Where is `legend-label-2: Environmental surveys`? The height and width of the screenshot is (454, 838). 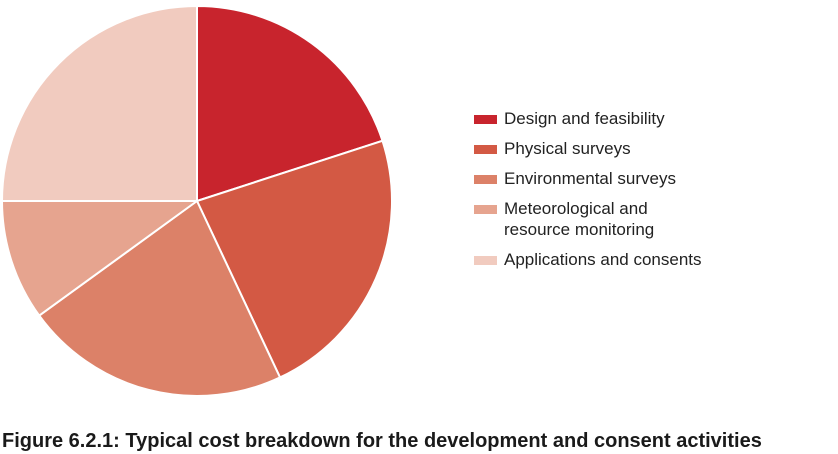
legend-label-2: Environmental surveys is located at coordinates (590, 178).